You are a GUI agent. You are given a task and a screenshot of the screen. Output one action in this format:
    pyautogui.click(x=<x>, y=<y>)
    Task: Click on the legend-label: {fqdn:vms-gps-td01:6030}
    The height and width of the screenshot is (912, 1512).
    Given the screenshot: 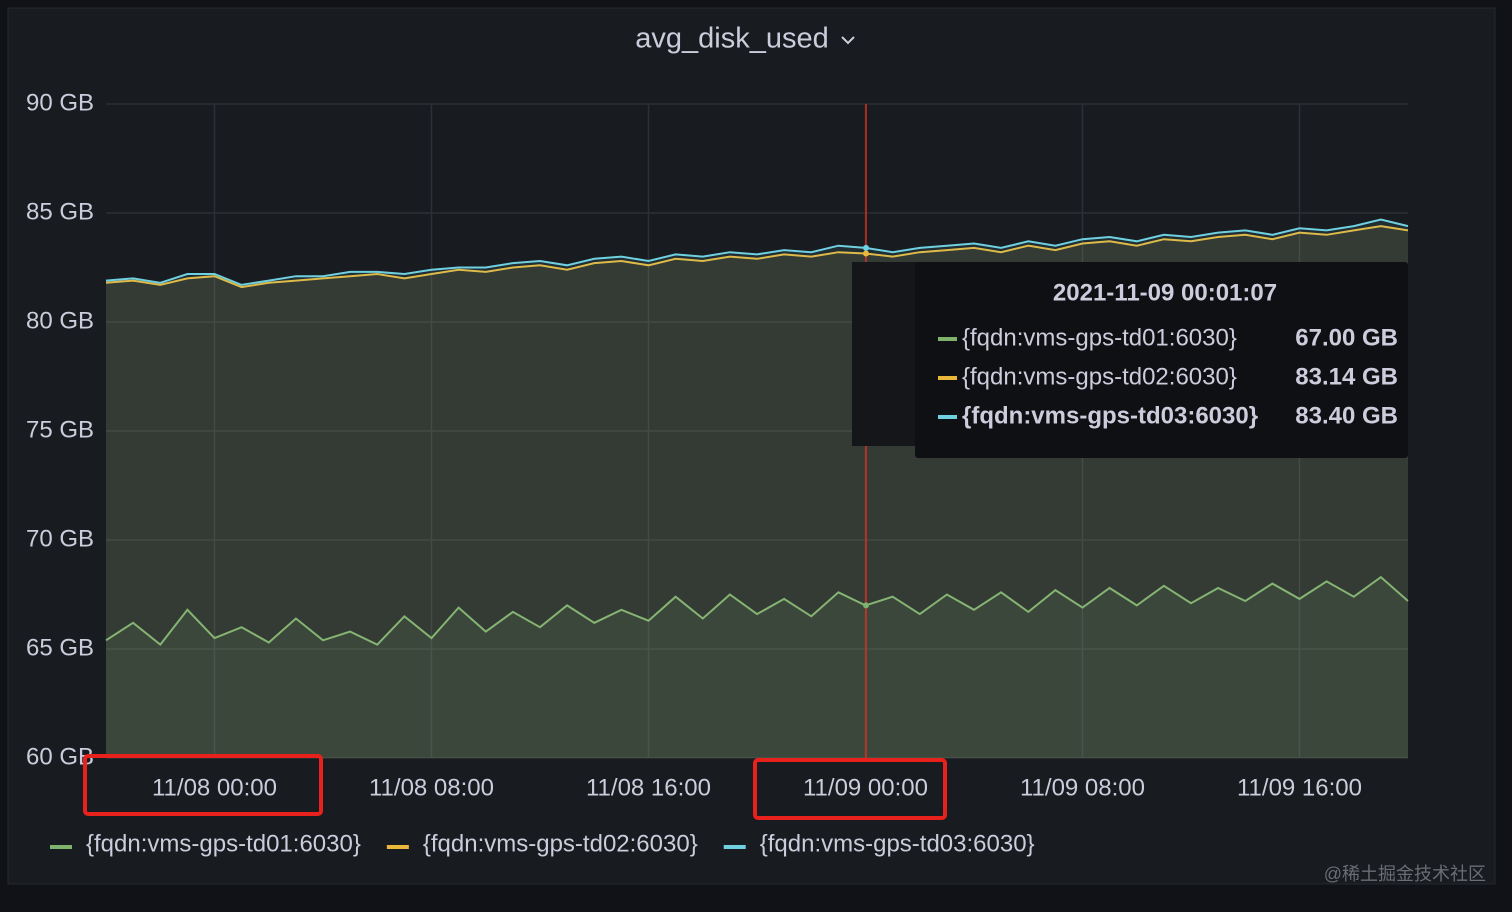 What is the action you would take?
    pyautogui.click(x=223, y=843)
    